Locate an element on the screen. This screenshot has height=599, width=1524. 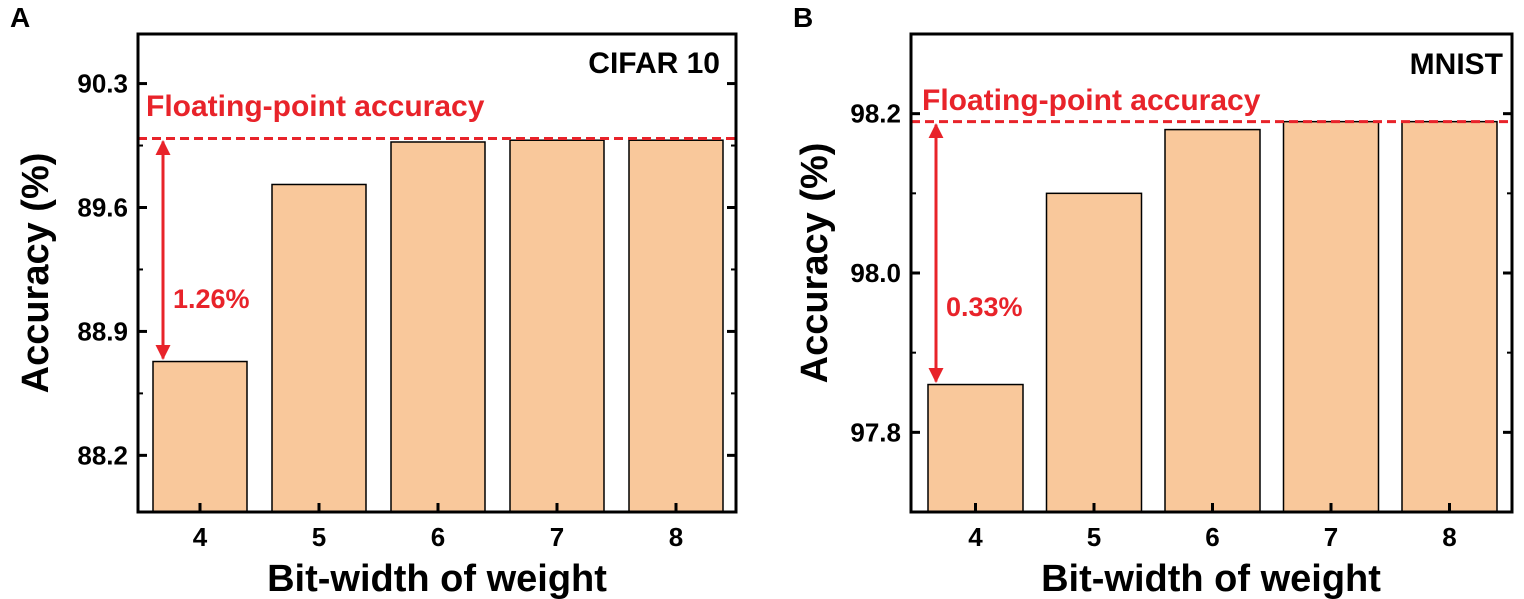
reference-label-a: Floating-point accuracy is located at coordinates (315, 106).